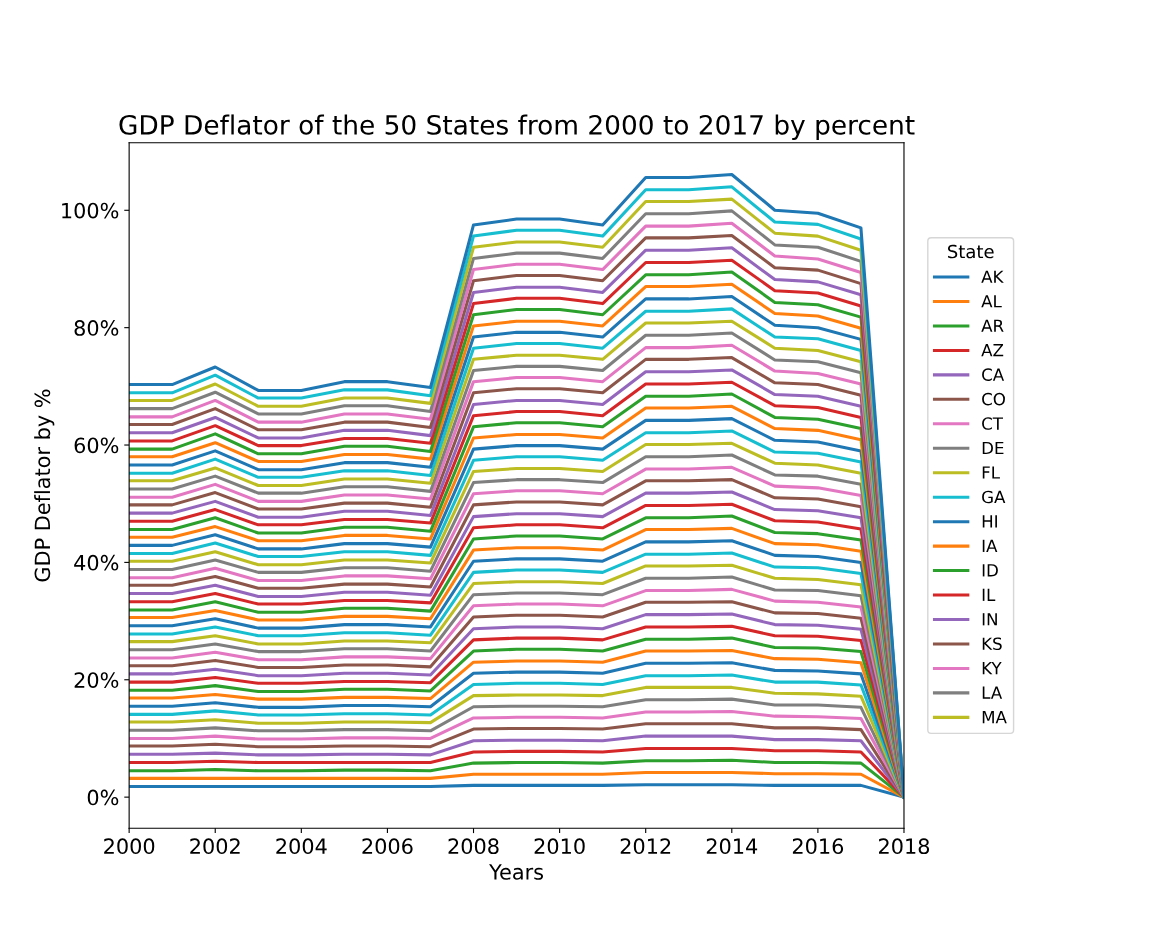  What do you see at coordinates (990, 545) in the screenshot?
I see `legend-label: IA` at bounding box center [990, 545].